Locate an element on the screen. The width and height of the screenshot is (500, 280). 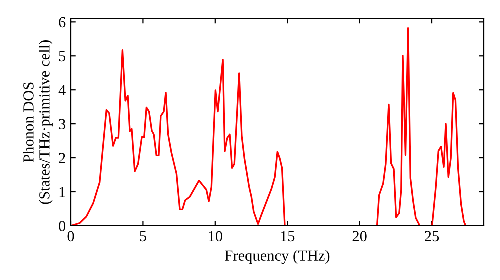
x-tick-label: 5 is located at coordinates (143, 236).